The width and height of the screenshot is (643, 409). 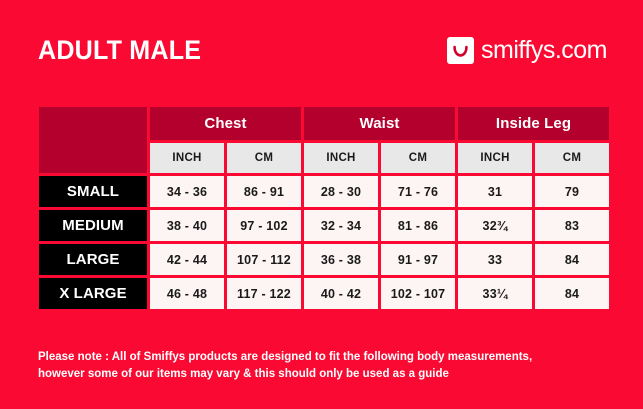 What do you see at coordinates (418, 191) in the screenshot?
I see `cell-small-waist-cm: 71 - 76` at bounding box center [418, 191].